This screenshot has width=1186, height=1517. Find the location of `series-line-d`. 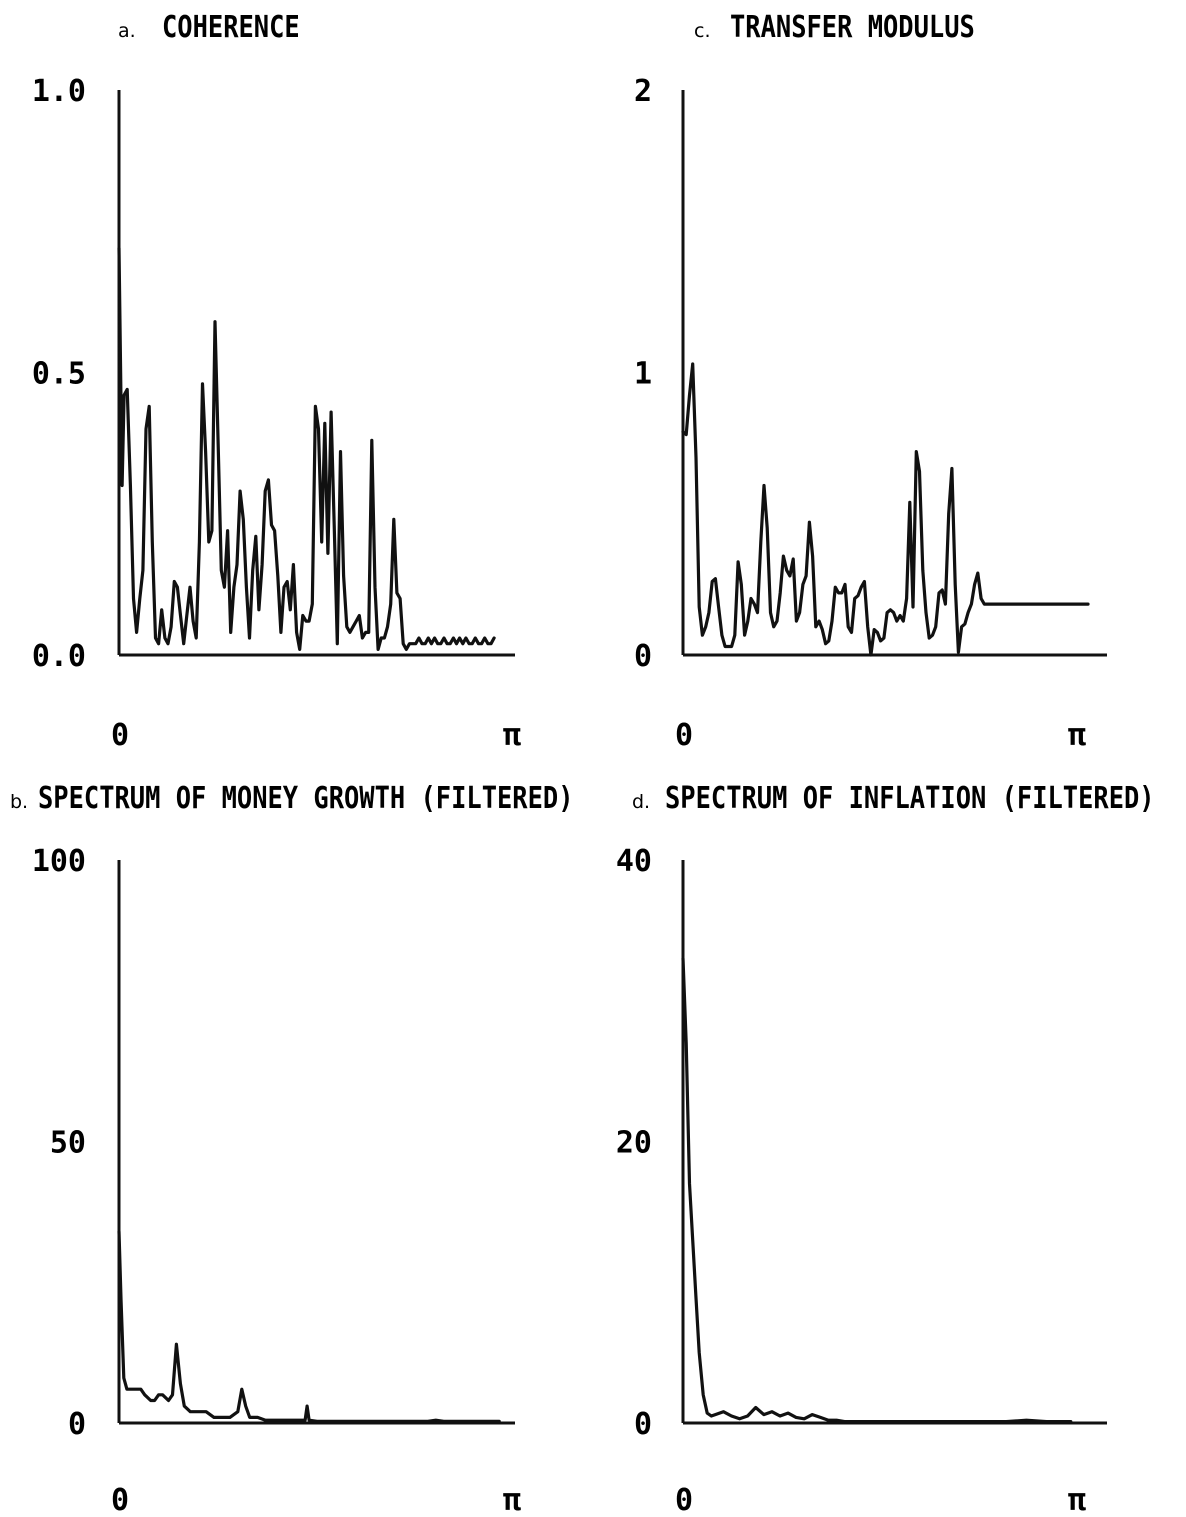

series-line-d is located at coordinates (877, 1190).